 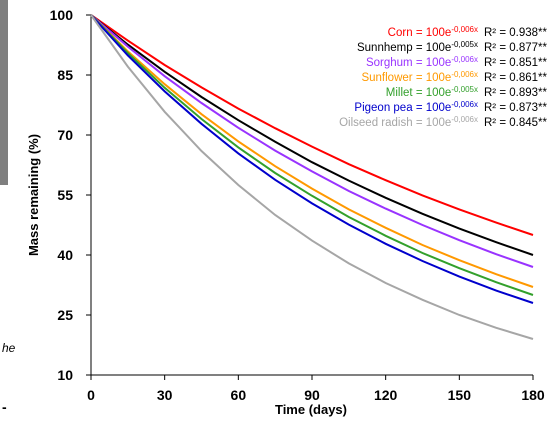 I want to click on x-tick-label: 60, so click(x=239, y=395).